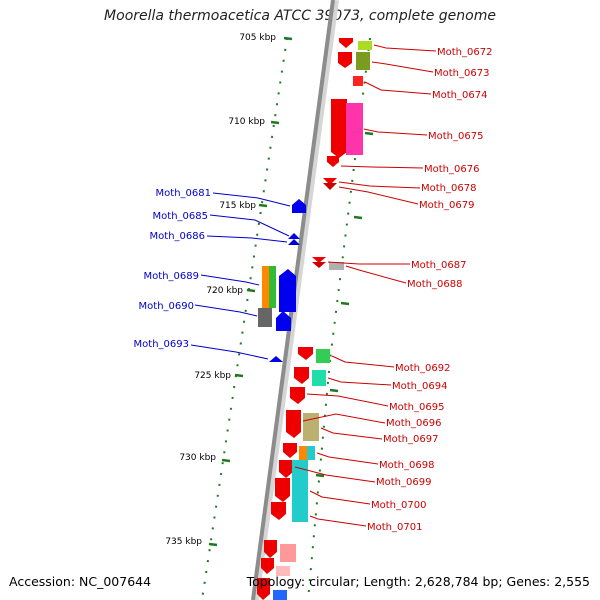 The width and height of the screenshot is (600, 600). I want to click on gene-label-moth-0694: Moth_0694, so click(419, 386).